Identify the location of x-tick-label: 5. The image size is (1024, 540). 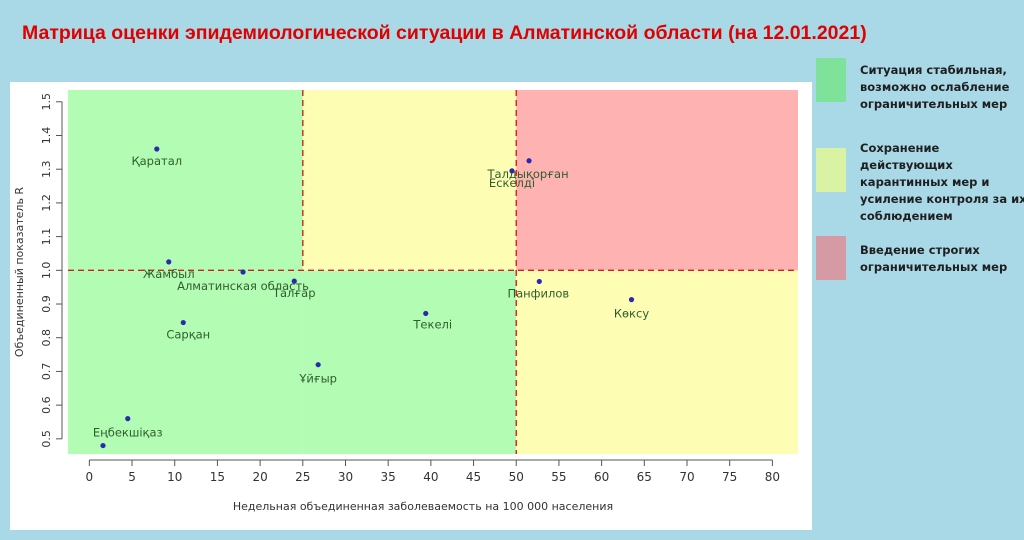
(132, 477).